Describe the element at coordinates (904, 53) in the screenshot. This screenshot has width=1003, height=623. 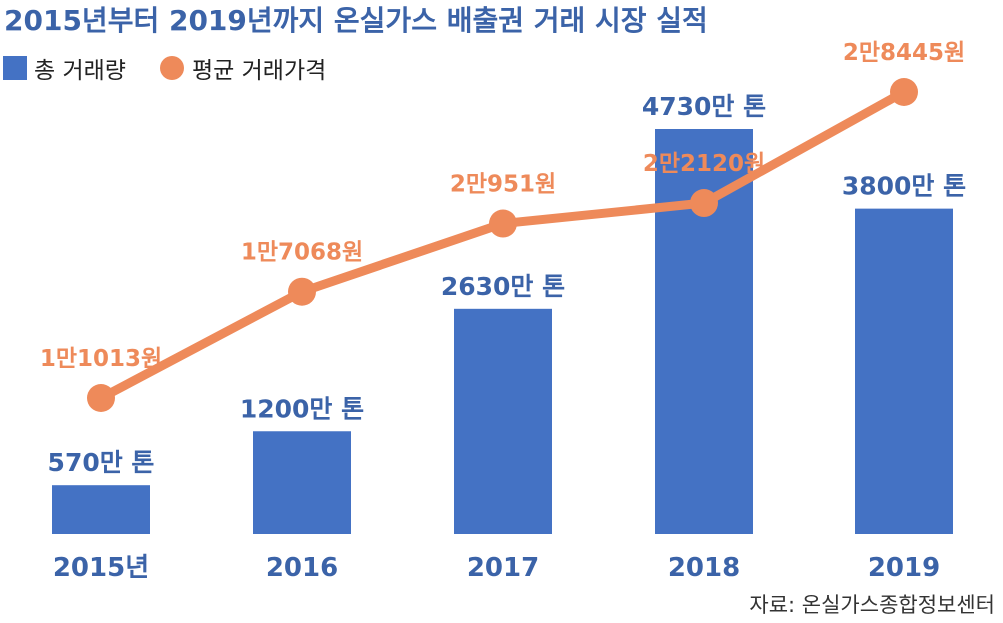
I see `line-label-4: 2만8445원` at that location.